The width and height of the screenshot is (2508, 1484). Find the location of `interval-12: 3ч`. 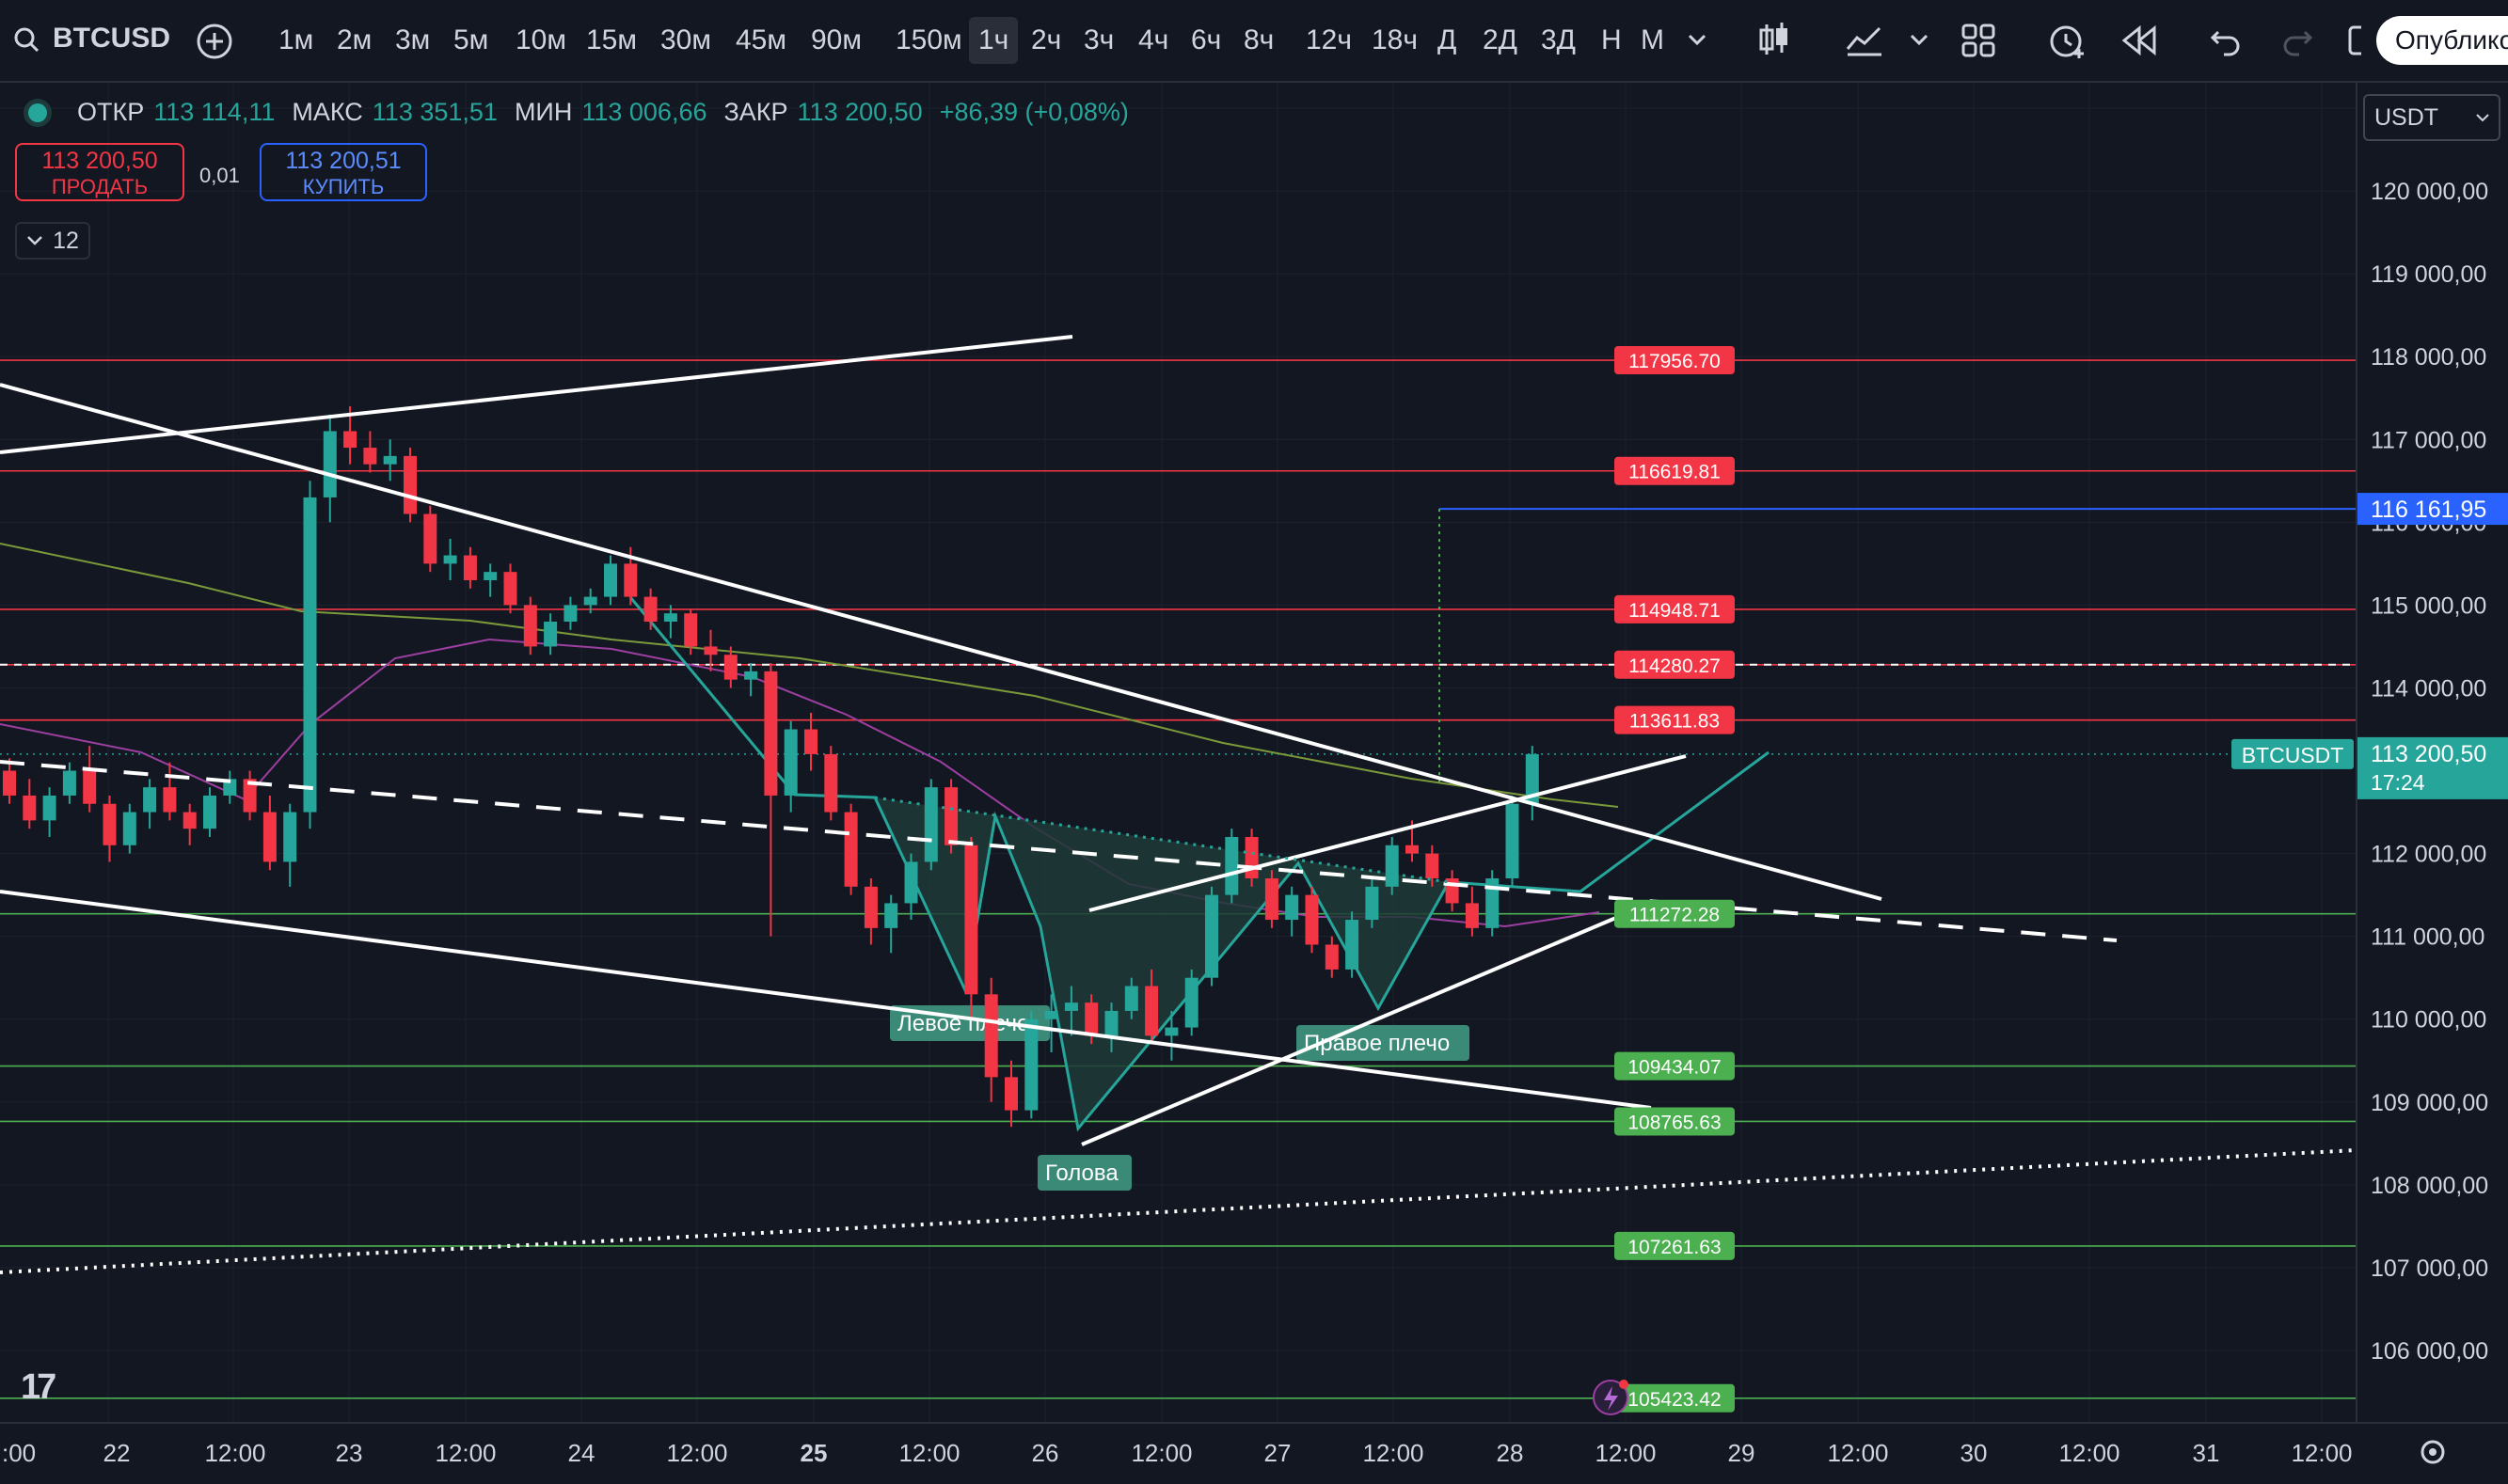

interval-12: 3ч is located at coordinates (1100, 39).